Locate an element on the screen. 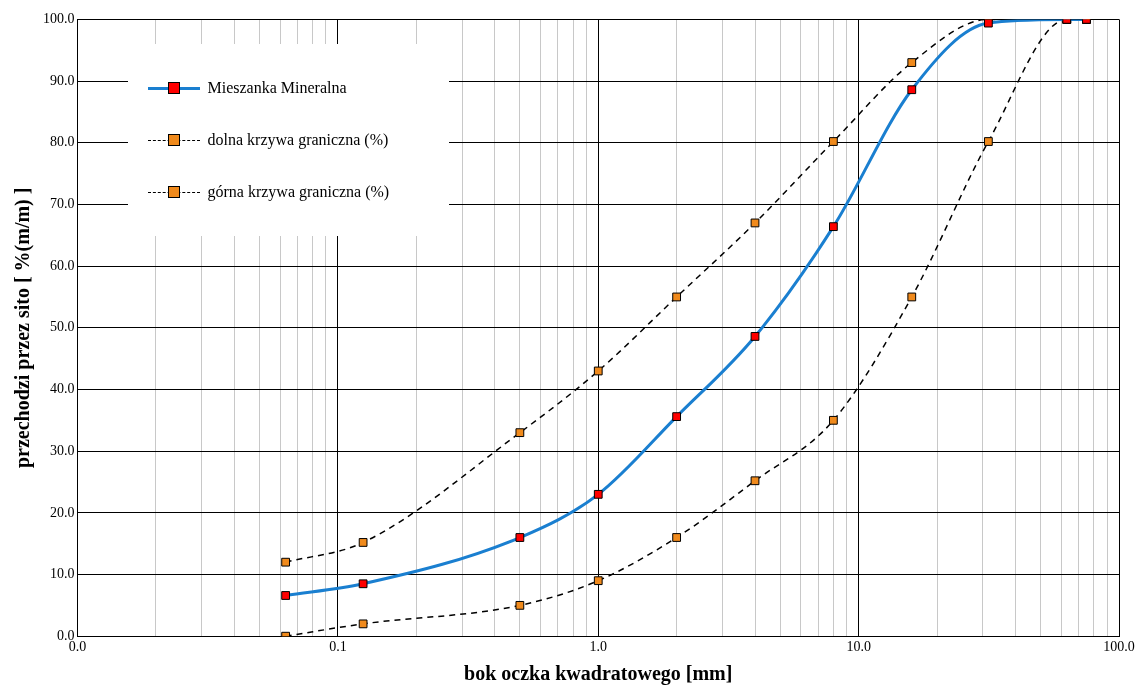 This screenshot has width=1147, height=699. y-tick-label: 90.0 is located at coordinates (62, 80).